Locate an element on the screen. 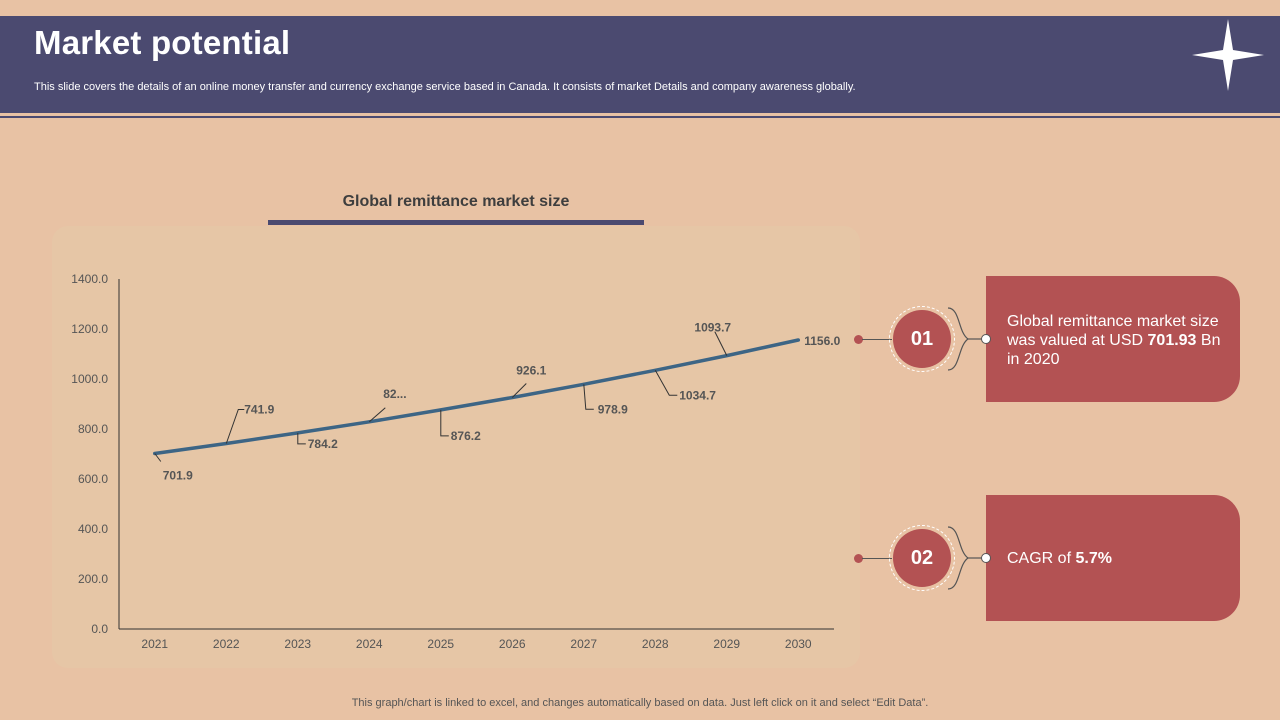 The image size is (1280, 720). data-label: 978.9 is located at coordinates (613, 409).